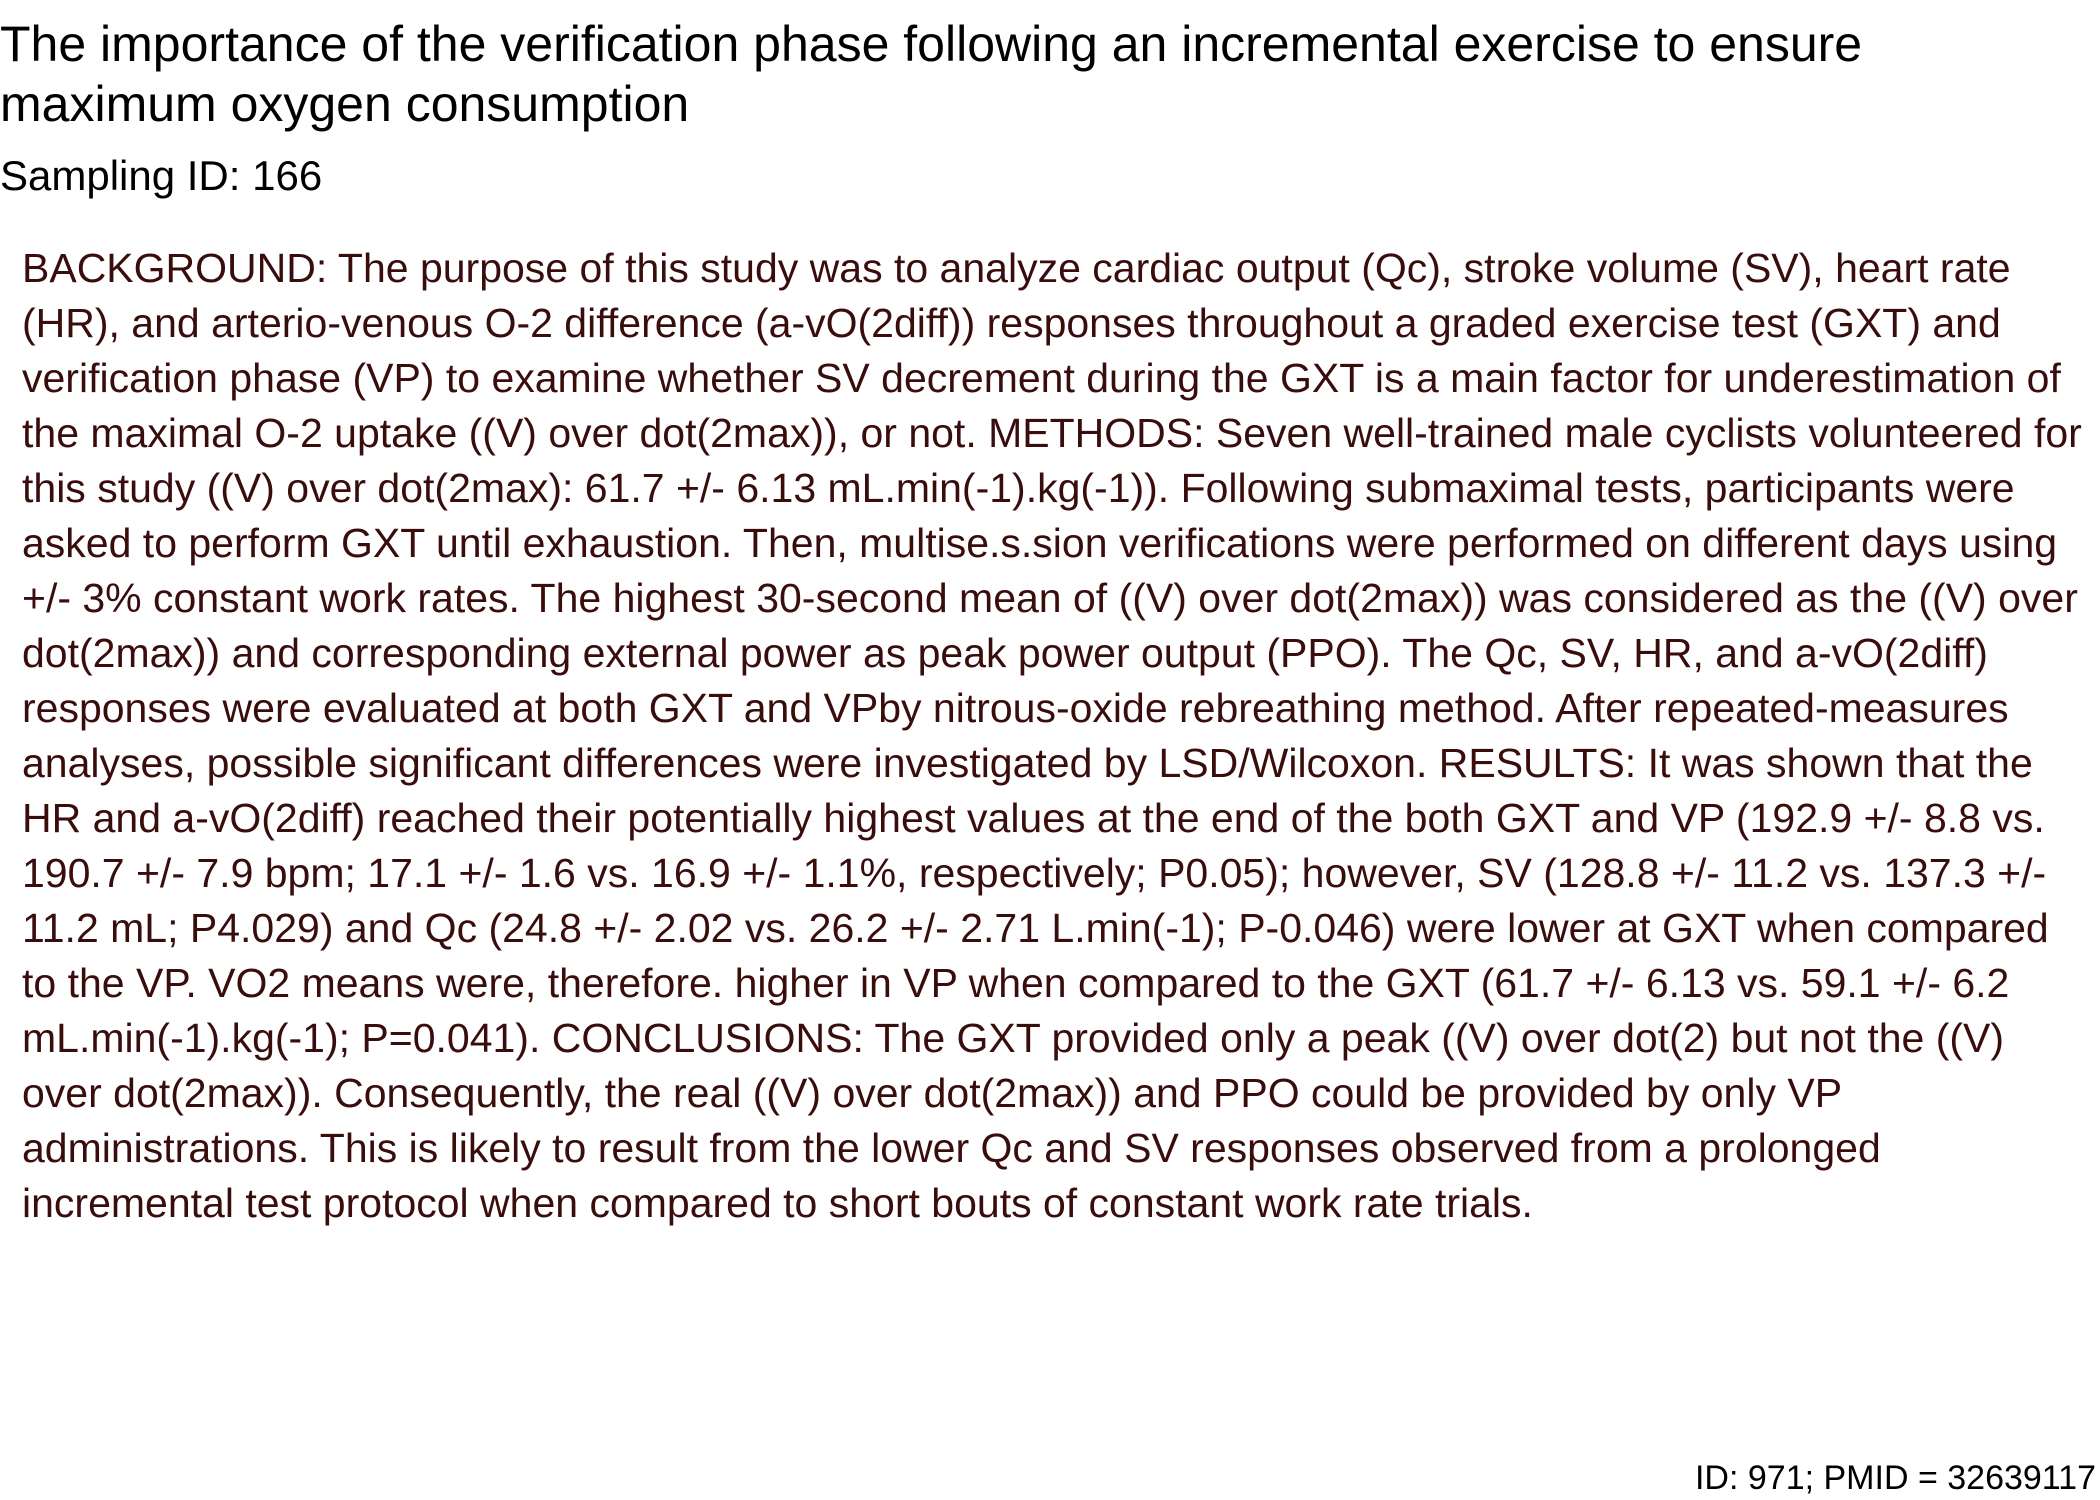 The height and width of the screenshot is (1500, 2100). Describe the element at coordinates (161, 175) in the screenshot. I see `sampling-id: Sampling ID: 166` at that location.